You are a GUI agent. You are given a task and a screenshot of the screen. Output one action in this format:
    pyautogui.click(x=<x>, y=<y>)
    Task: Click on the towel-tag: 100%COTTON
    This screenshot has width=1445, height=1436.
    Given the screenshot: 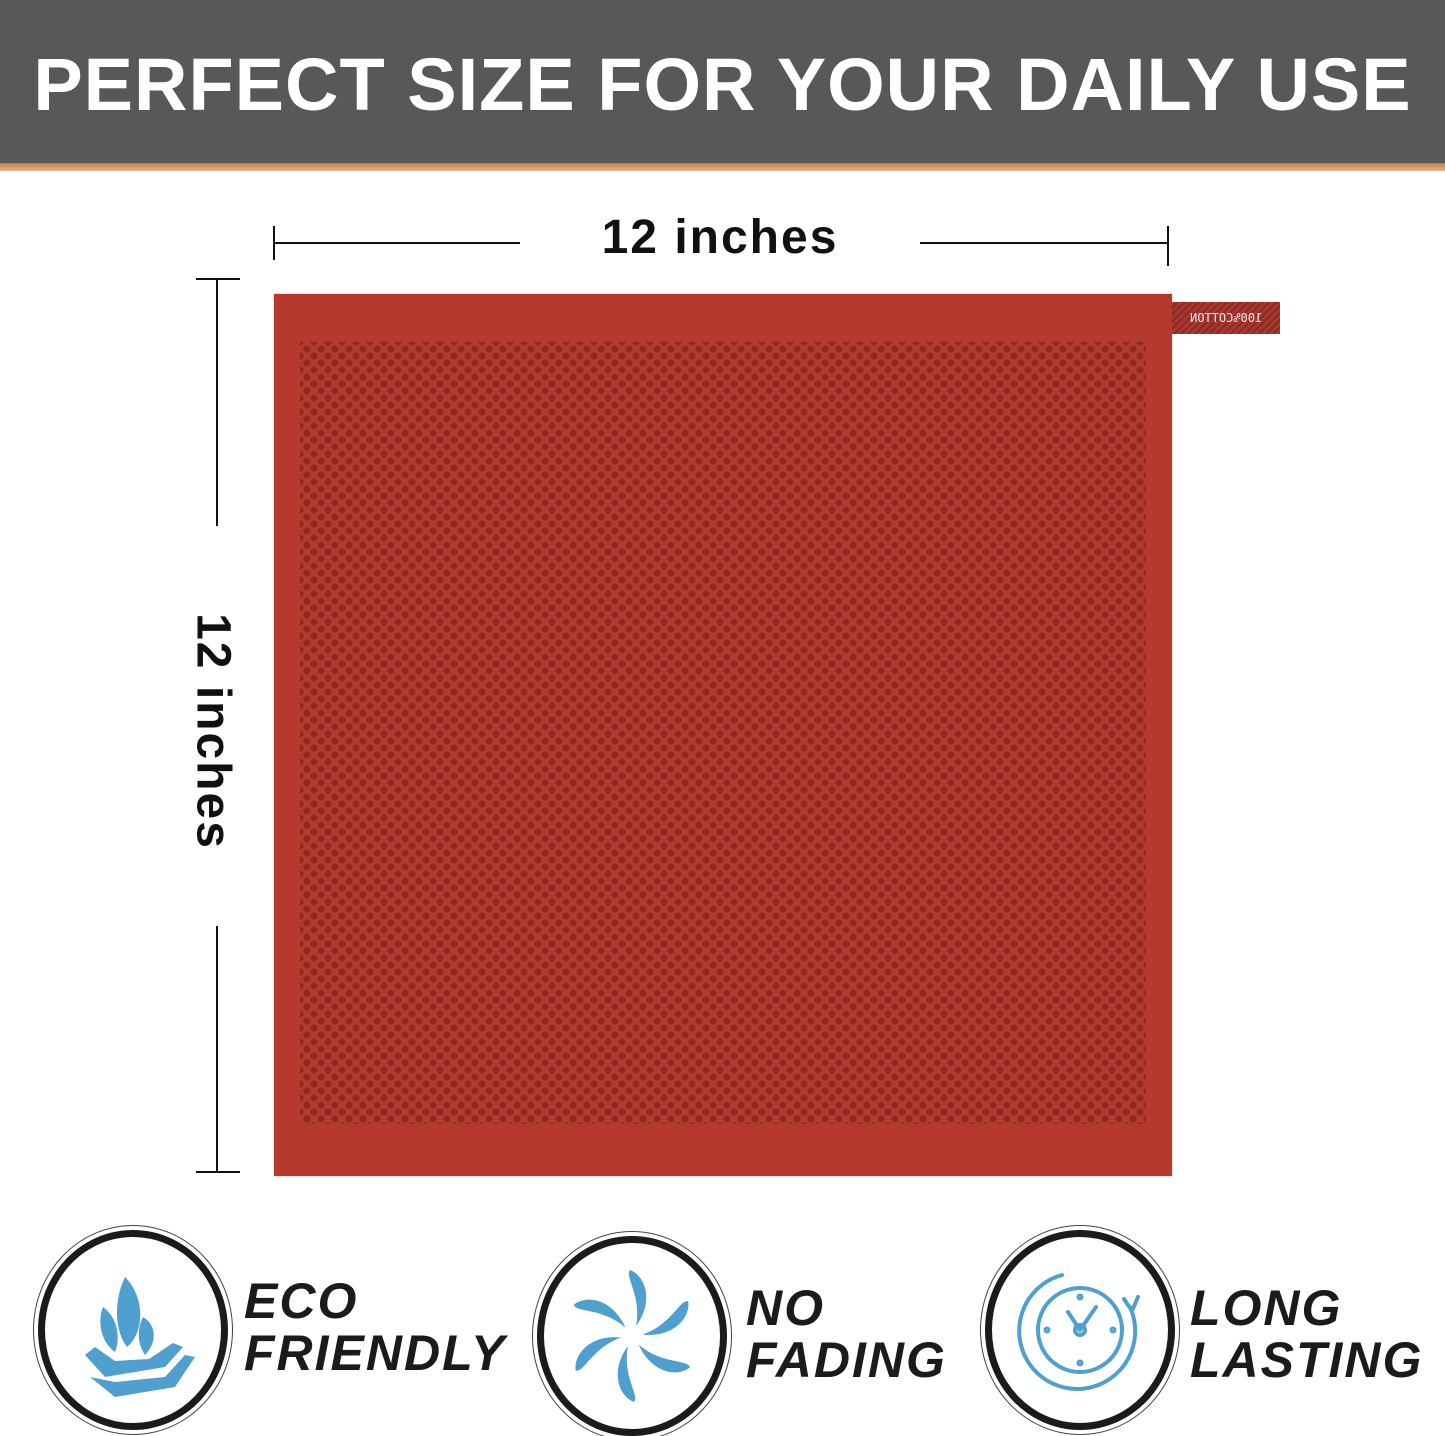 What is the action you would take?
    pyautogui.click(x=1226, y=318)
    